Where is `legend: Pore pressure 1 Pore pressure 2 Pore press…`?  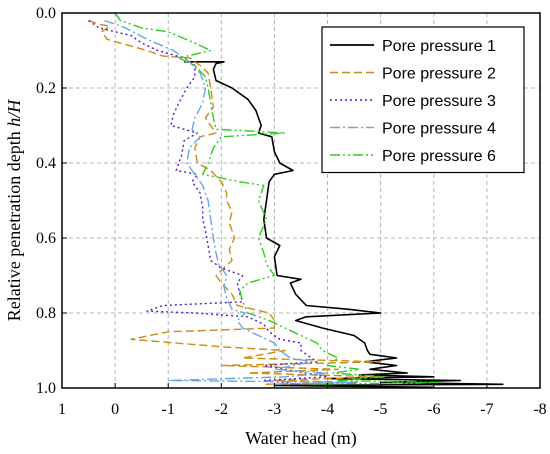 legend: Pore pressure 1 Pore pressure 2 Pore press… is located at coordinates (423, 100).